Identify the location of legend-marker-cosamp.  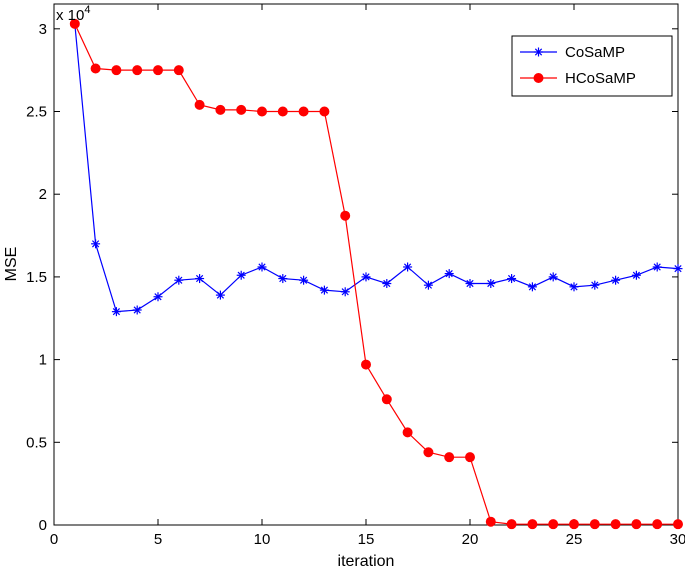
(538, 52).